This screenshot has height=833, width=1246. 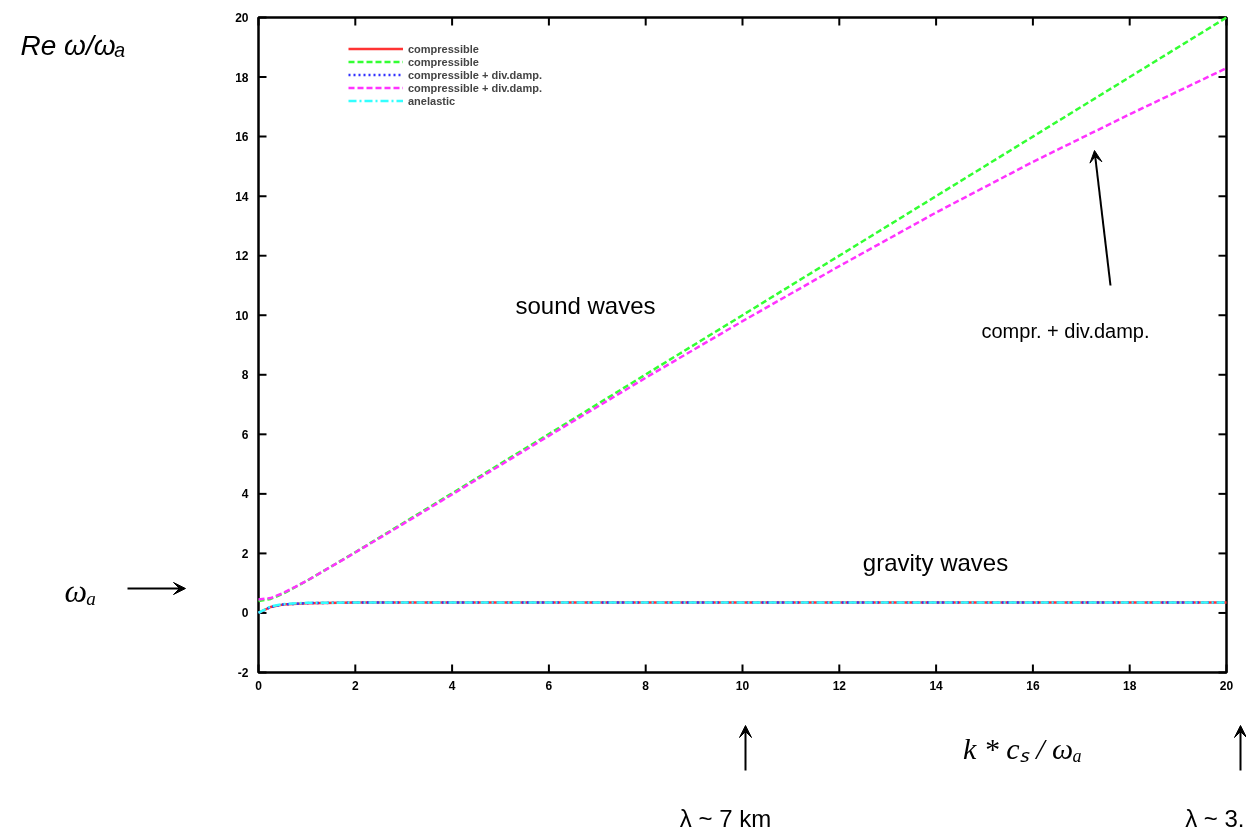 What do you see at coordinates (725, 818) in the screenshot?
I see `text: λ ~ 7 km` at bounding box center [725, 818].